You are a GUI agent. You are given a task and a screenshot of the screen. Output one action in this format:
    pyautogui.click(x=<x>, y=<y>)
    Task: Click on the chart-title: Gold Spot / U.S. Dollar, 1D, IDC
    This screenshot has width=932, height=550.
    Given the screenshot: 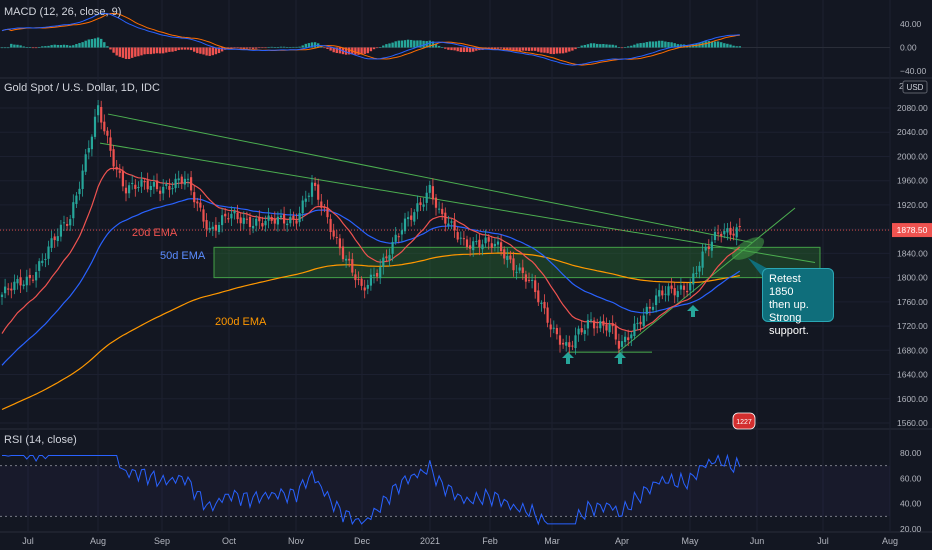 What is the action you would take?
    pyautogui.click(x=82, y=88)
    